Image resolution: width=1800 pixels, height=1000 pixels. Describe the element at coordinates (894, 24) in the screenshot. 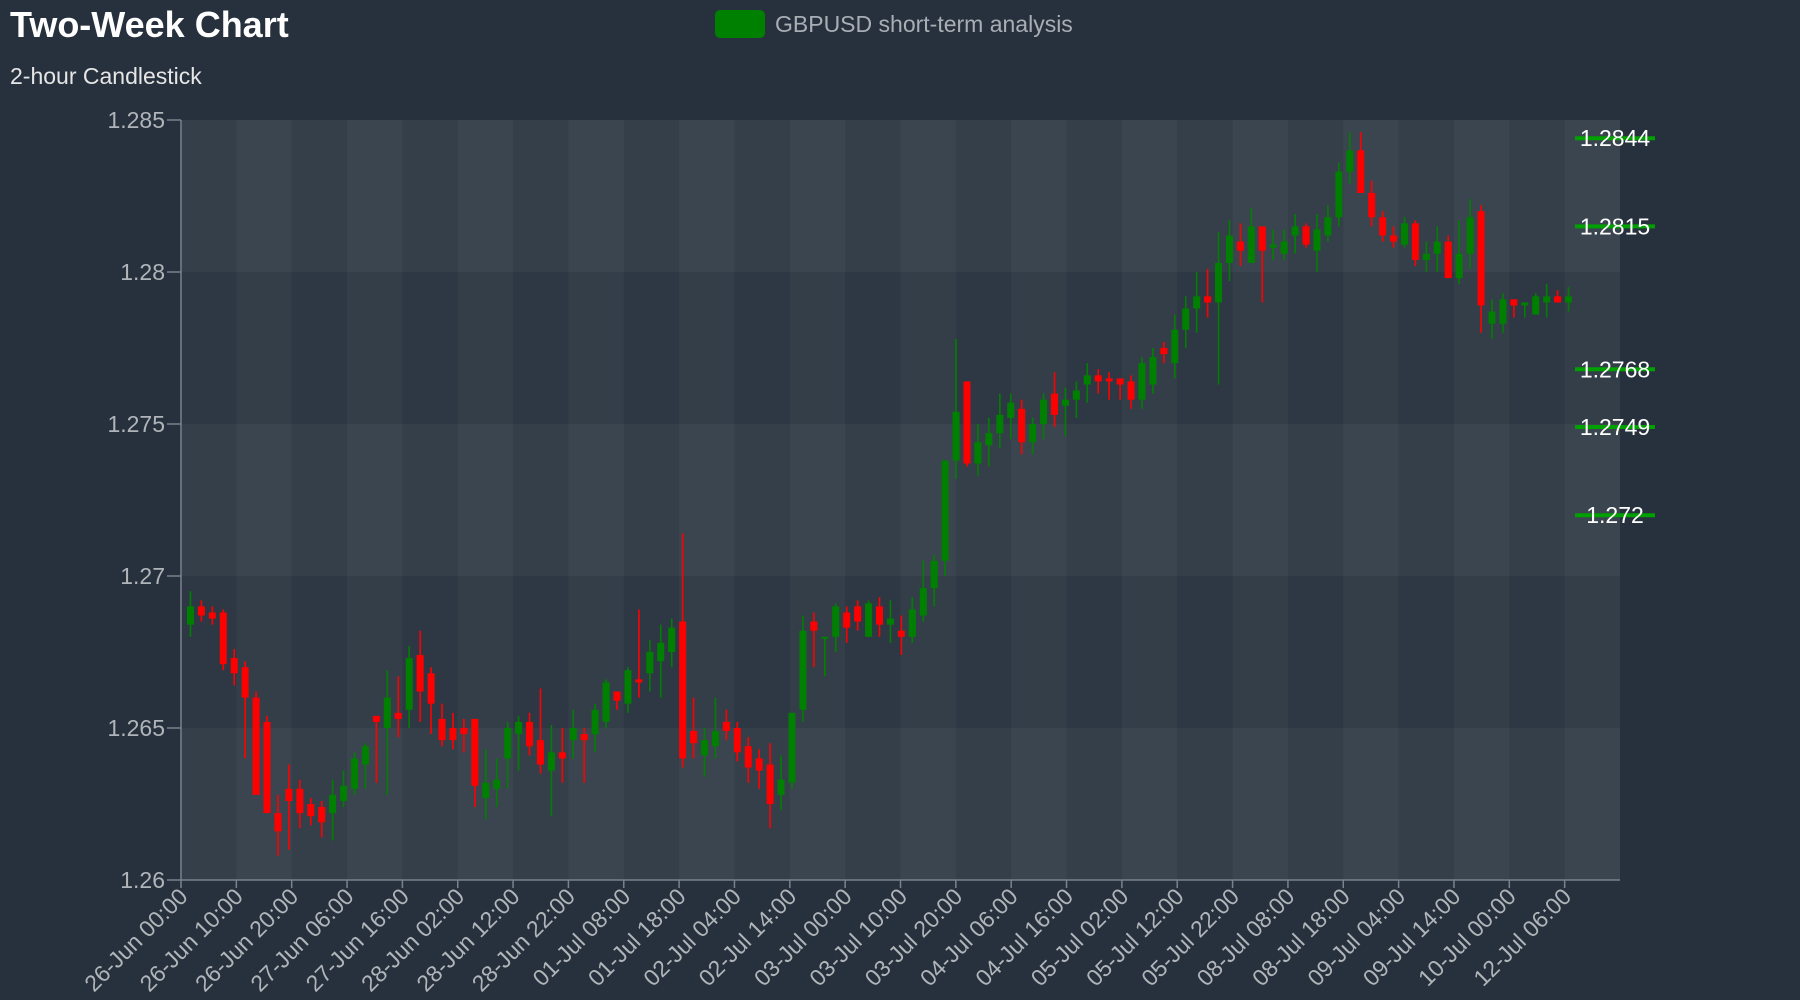

I see `legend: GBPUSD short-term analysis` at that location.